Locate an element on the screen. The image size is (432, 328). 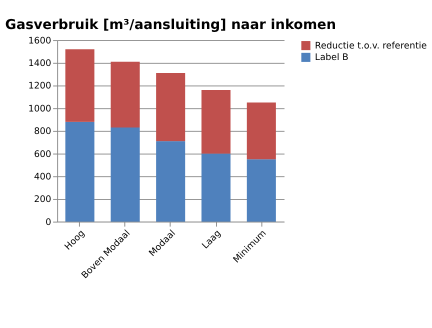
y-tick-label: 1000 is located at coordinates (40, 109).